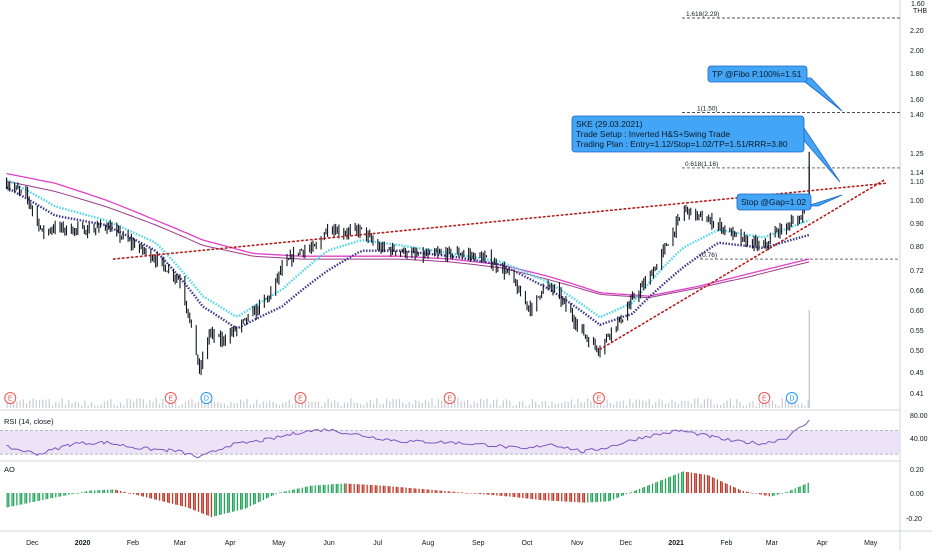 This screenshot has height=555, width=932. Describe the element at coordinates (917, 154) in the screenshot. I see `price-tick-label: 1.25` at that location.